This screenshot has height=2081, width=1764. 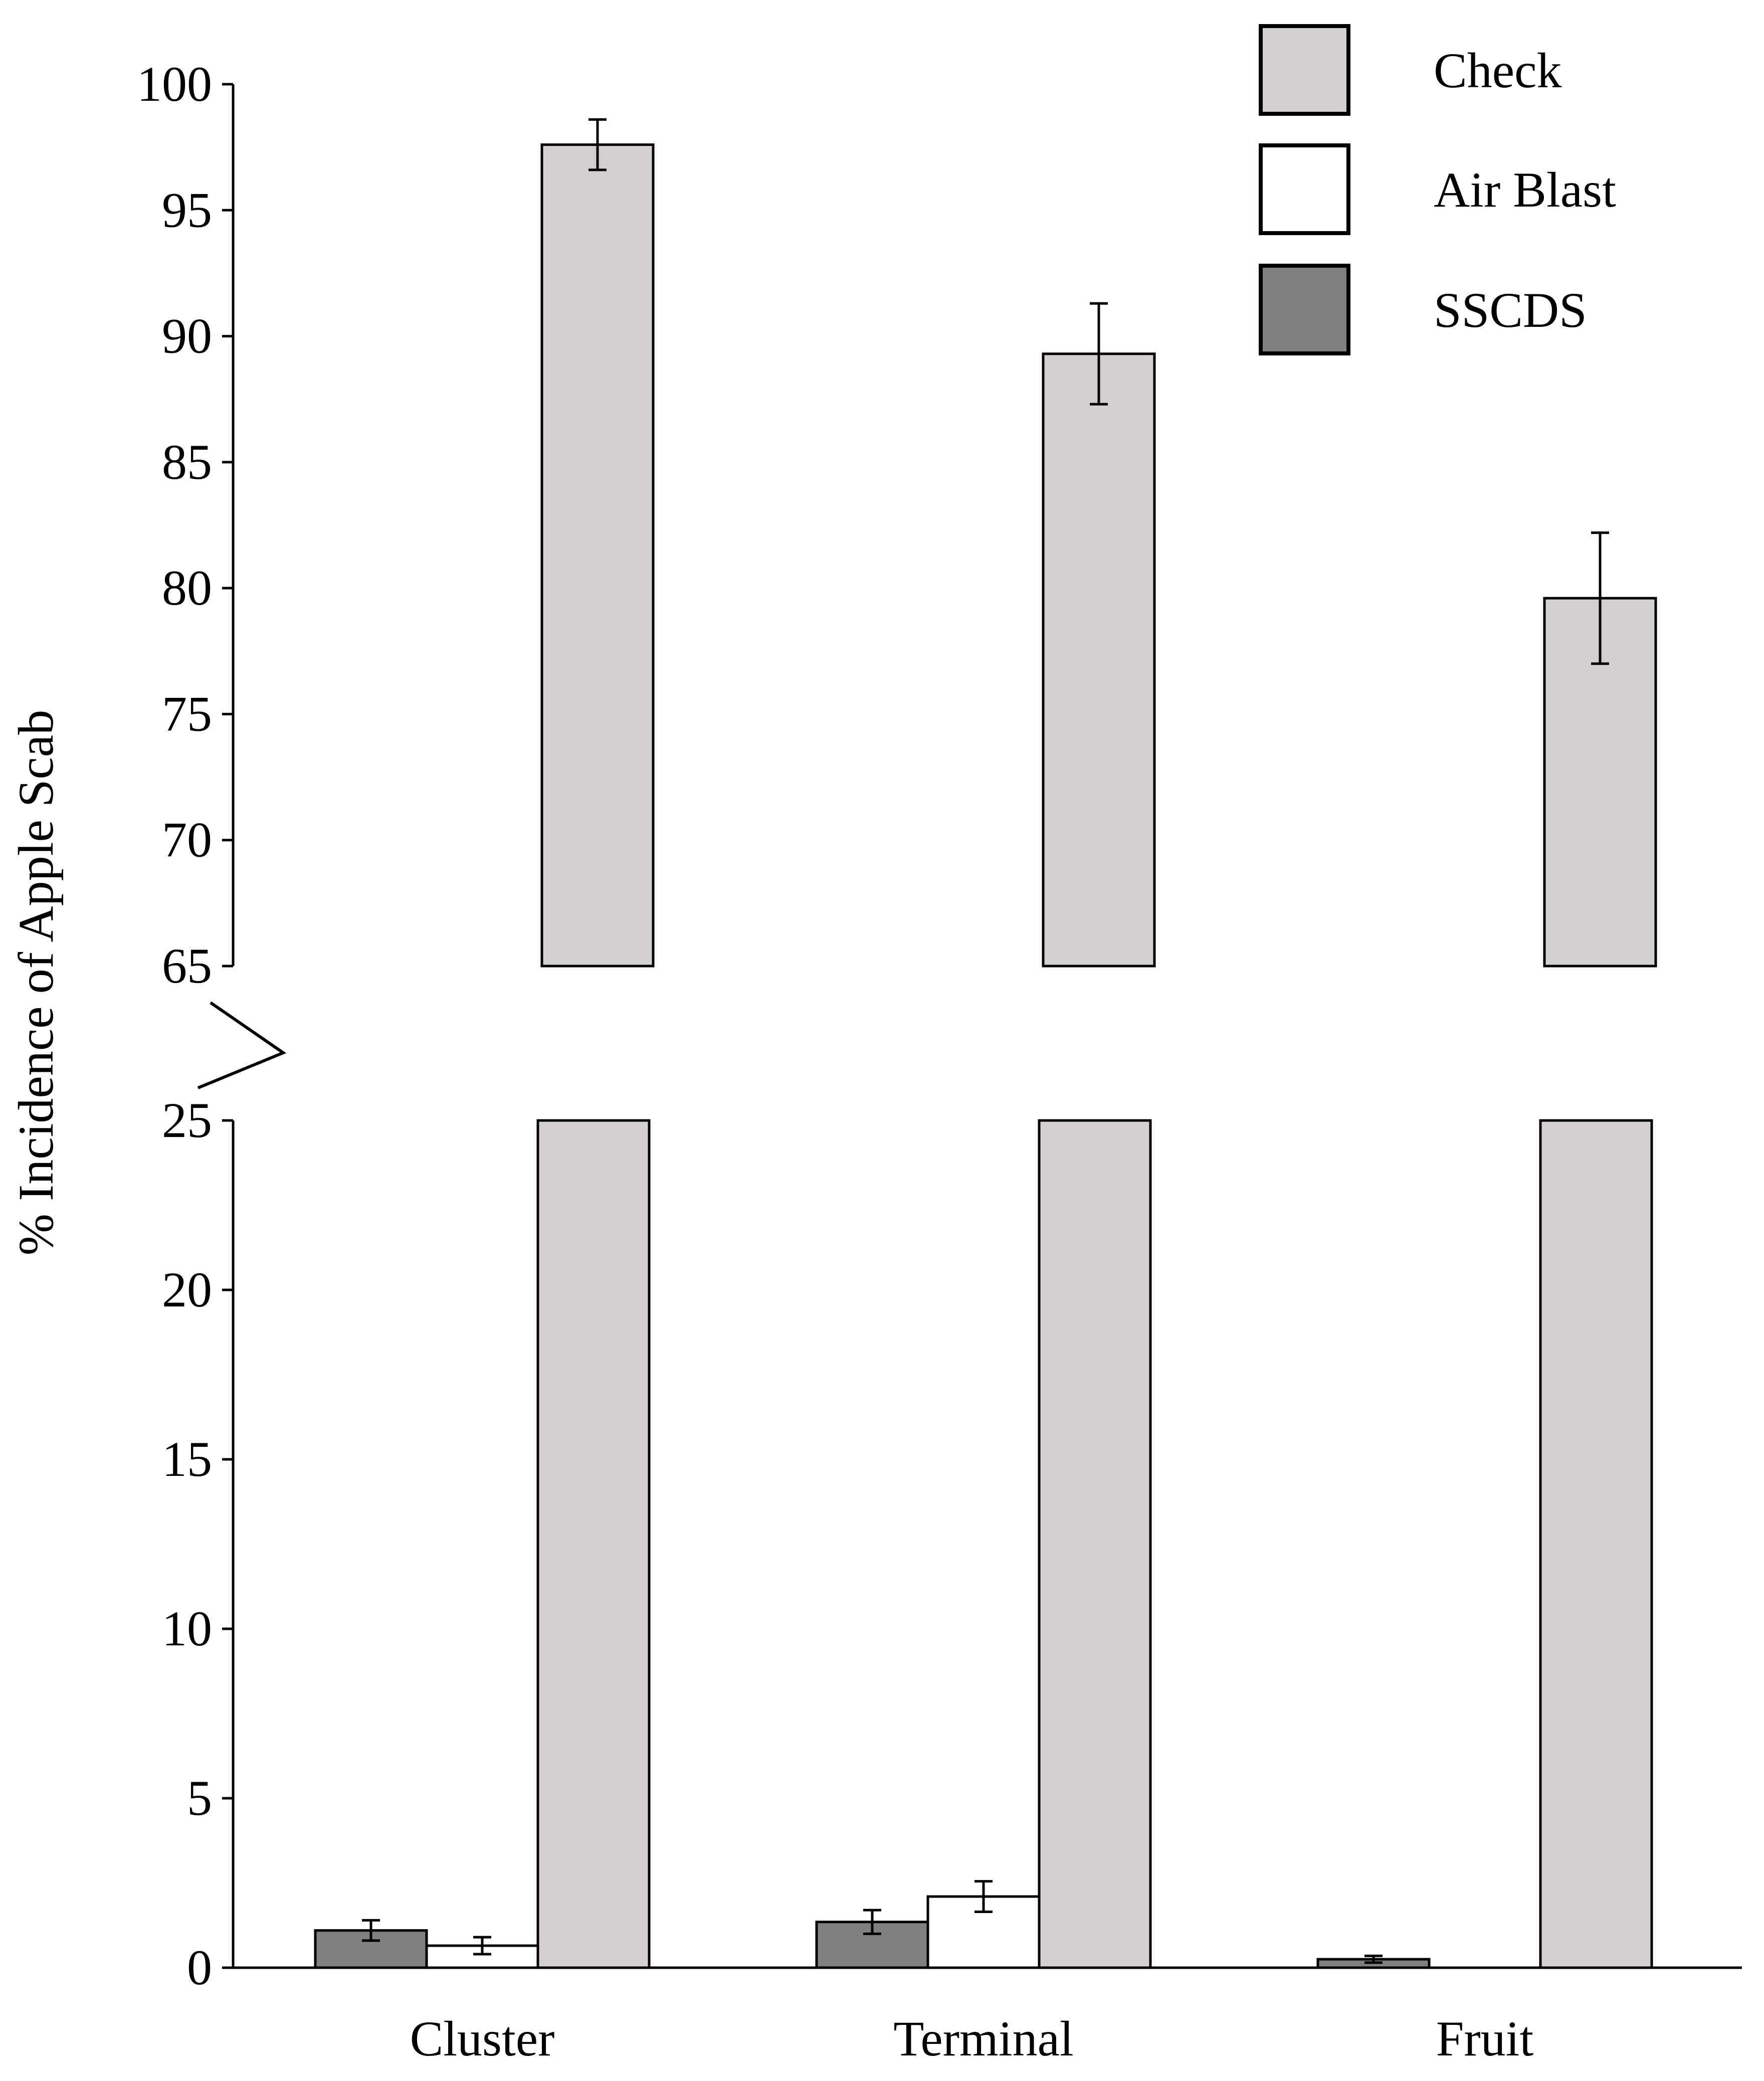 I want to click on y-tick-5-label: 5, so click(x=199, y=1798).